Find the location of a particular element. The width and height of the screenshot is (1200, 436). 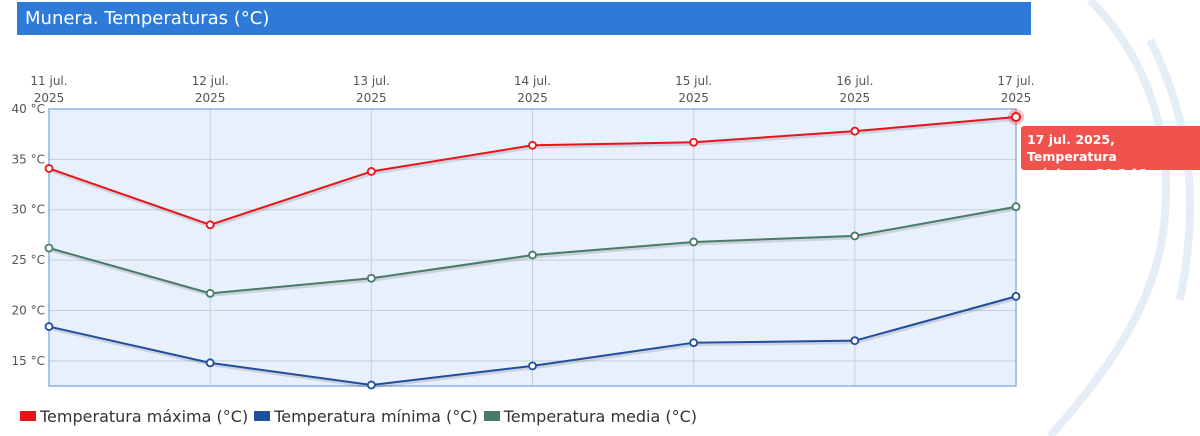

legend-item-media: Temperatura media (°C) is located at coordinates (590, 416).